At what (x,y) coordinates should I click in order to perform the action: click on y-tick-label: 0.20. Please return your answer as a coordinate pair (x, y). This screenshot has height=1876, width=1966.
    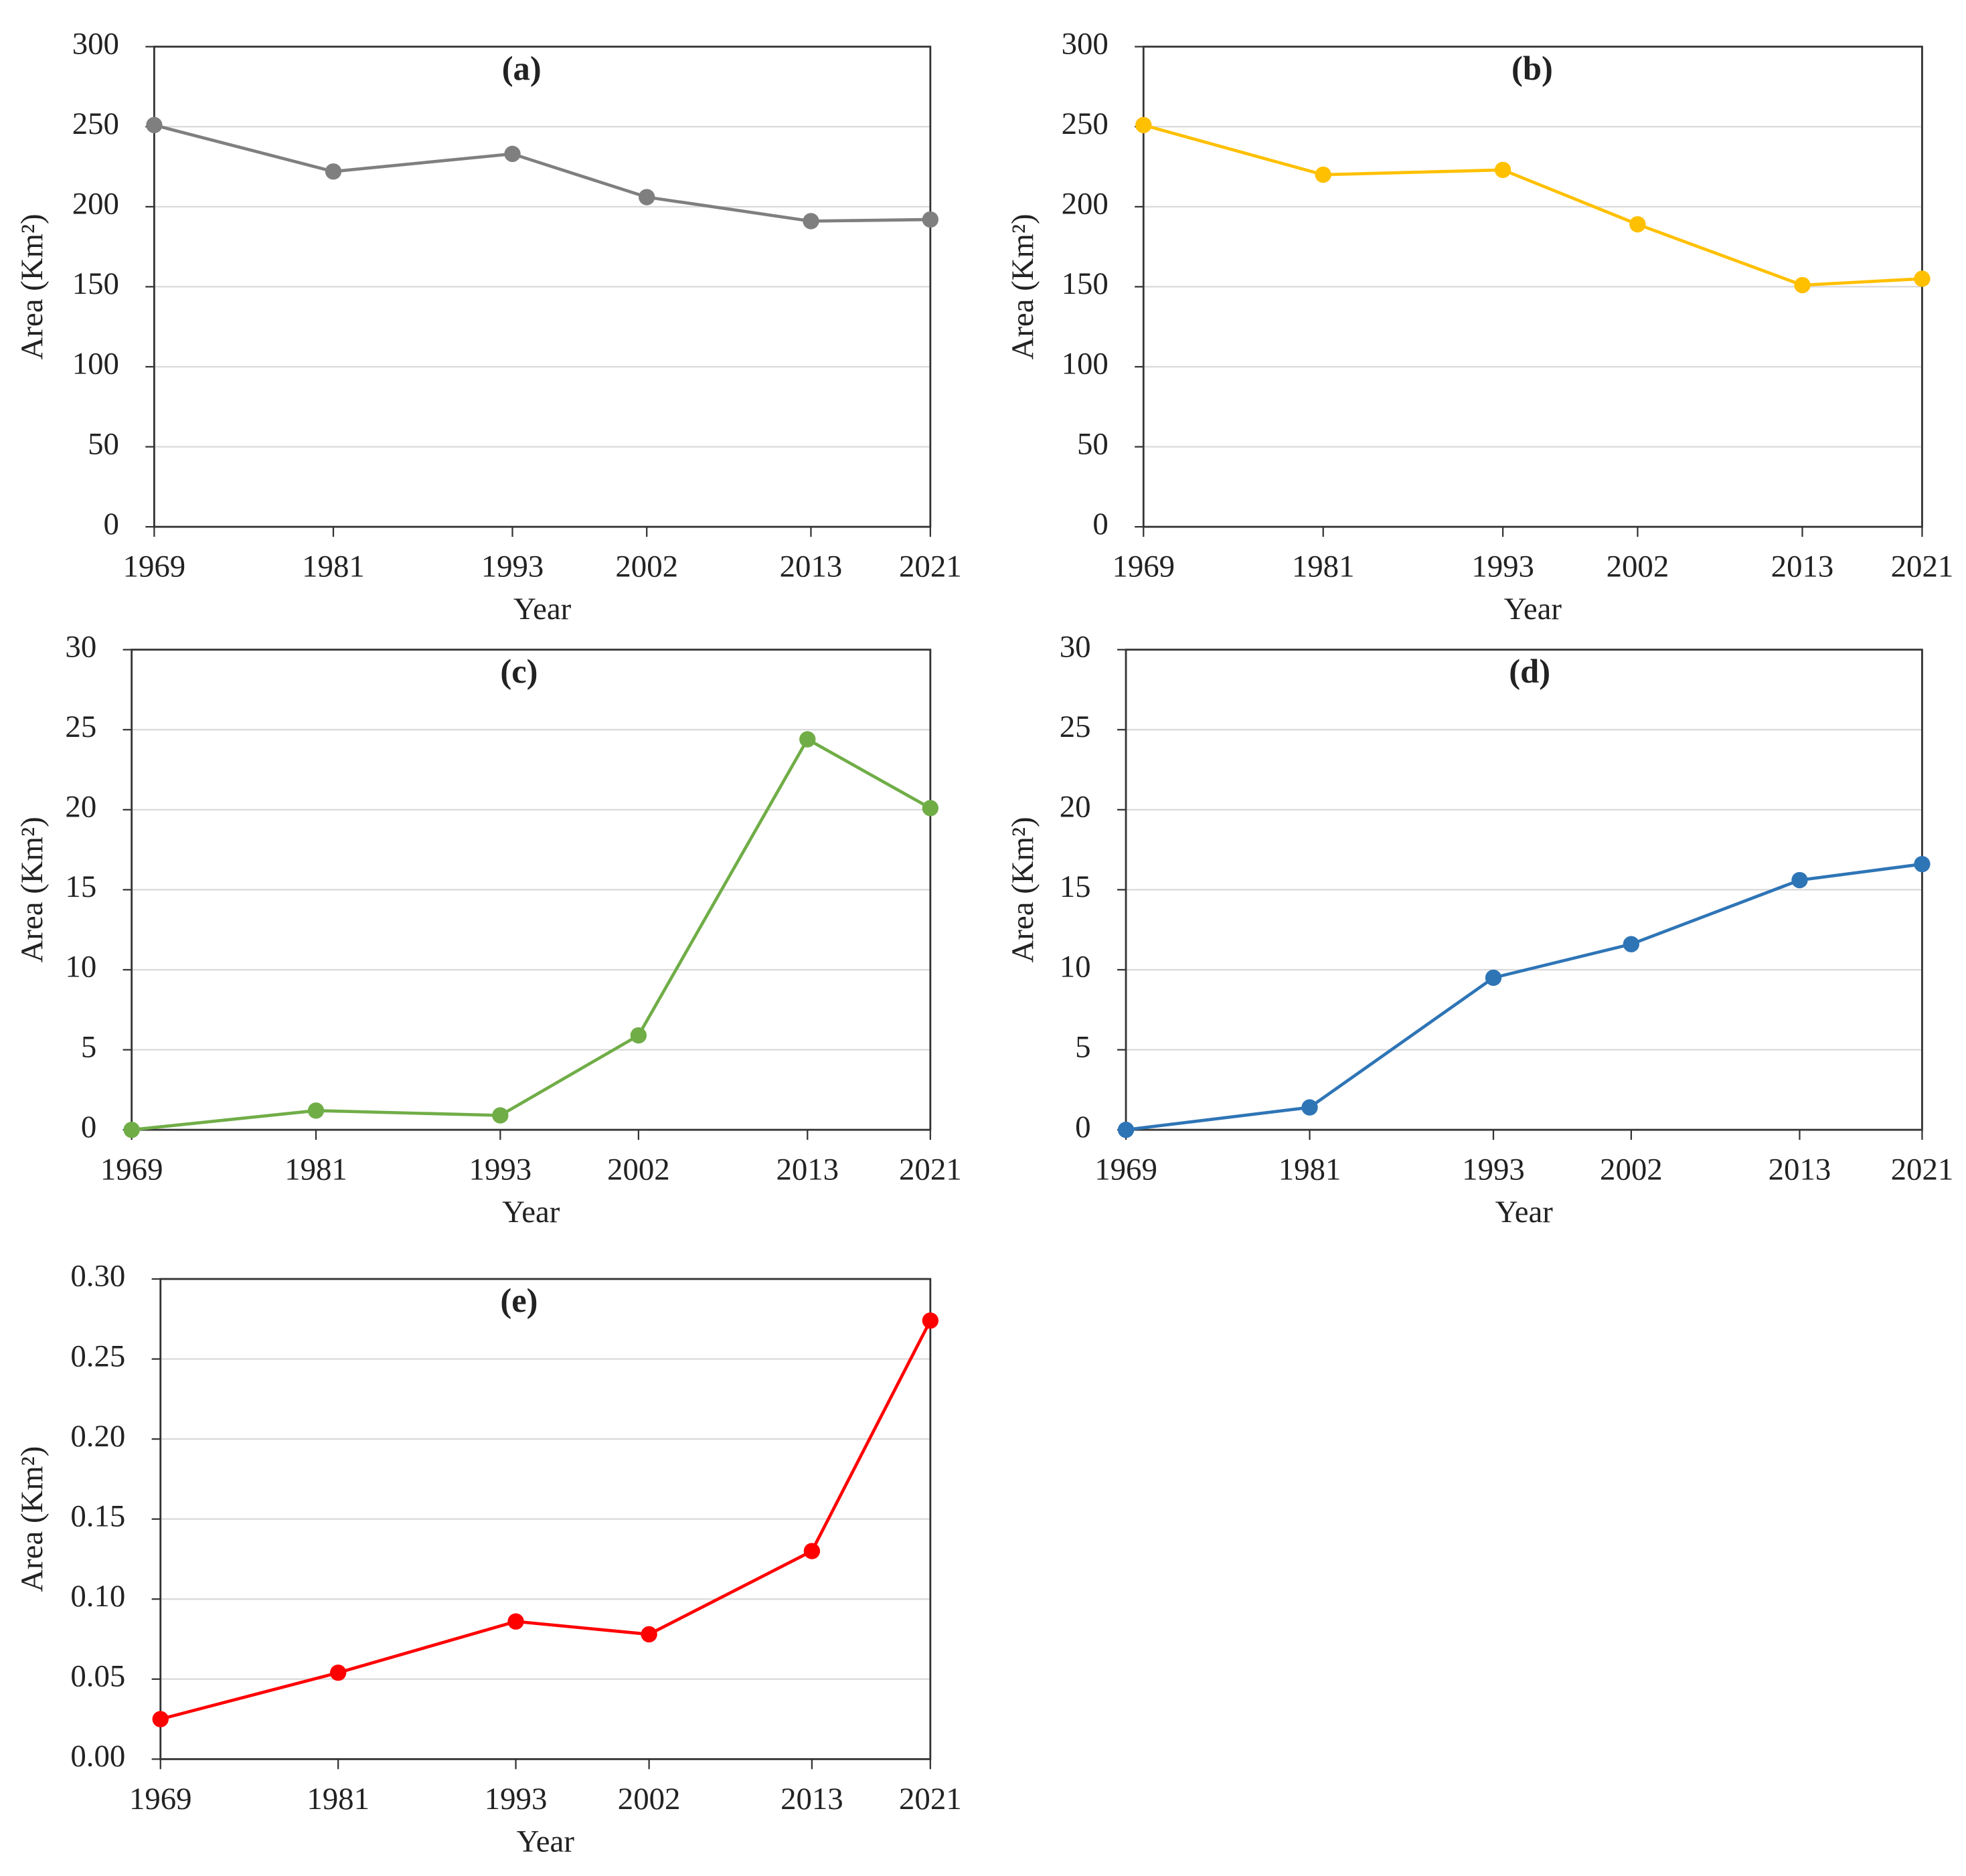
    Looking at the image, I should click on (98, 1436).